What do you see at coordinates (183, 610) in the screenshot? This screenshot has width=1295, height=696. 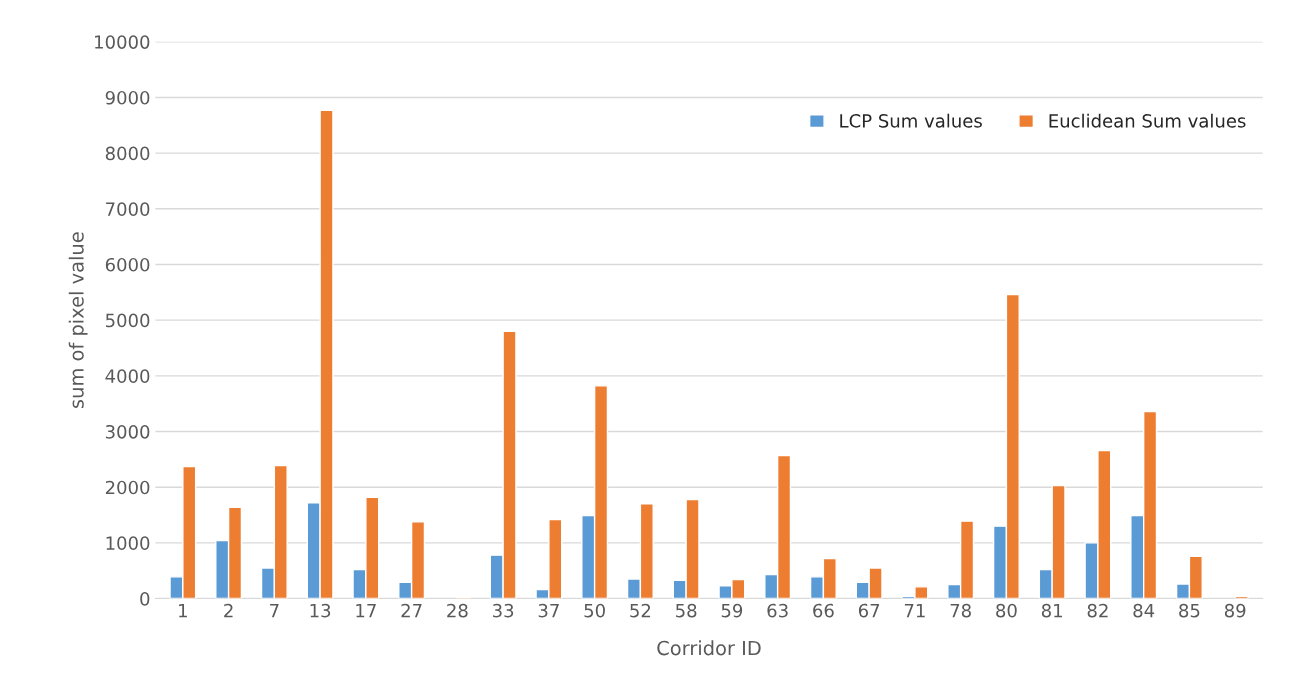 I see `x-tick-label: 1` at bounding box center [183, 610].